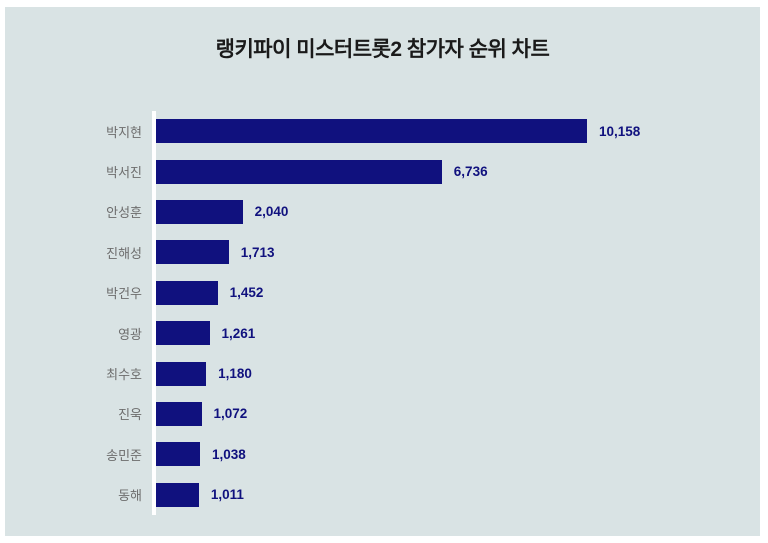 The width and height of the screenshot is (768, 543). What do you see at coordinates (227, 495) in the screenshot?
I see `value-label: 1,011` at bounding box center [227, 495].